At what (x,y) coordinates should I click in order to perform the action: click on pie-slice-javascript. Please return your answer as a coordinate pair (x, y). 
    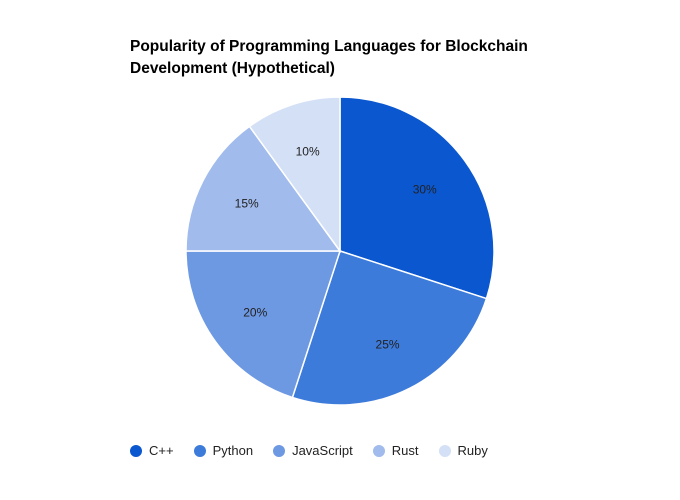
    Looking at the image, I should click on (263, 324).